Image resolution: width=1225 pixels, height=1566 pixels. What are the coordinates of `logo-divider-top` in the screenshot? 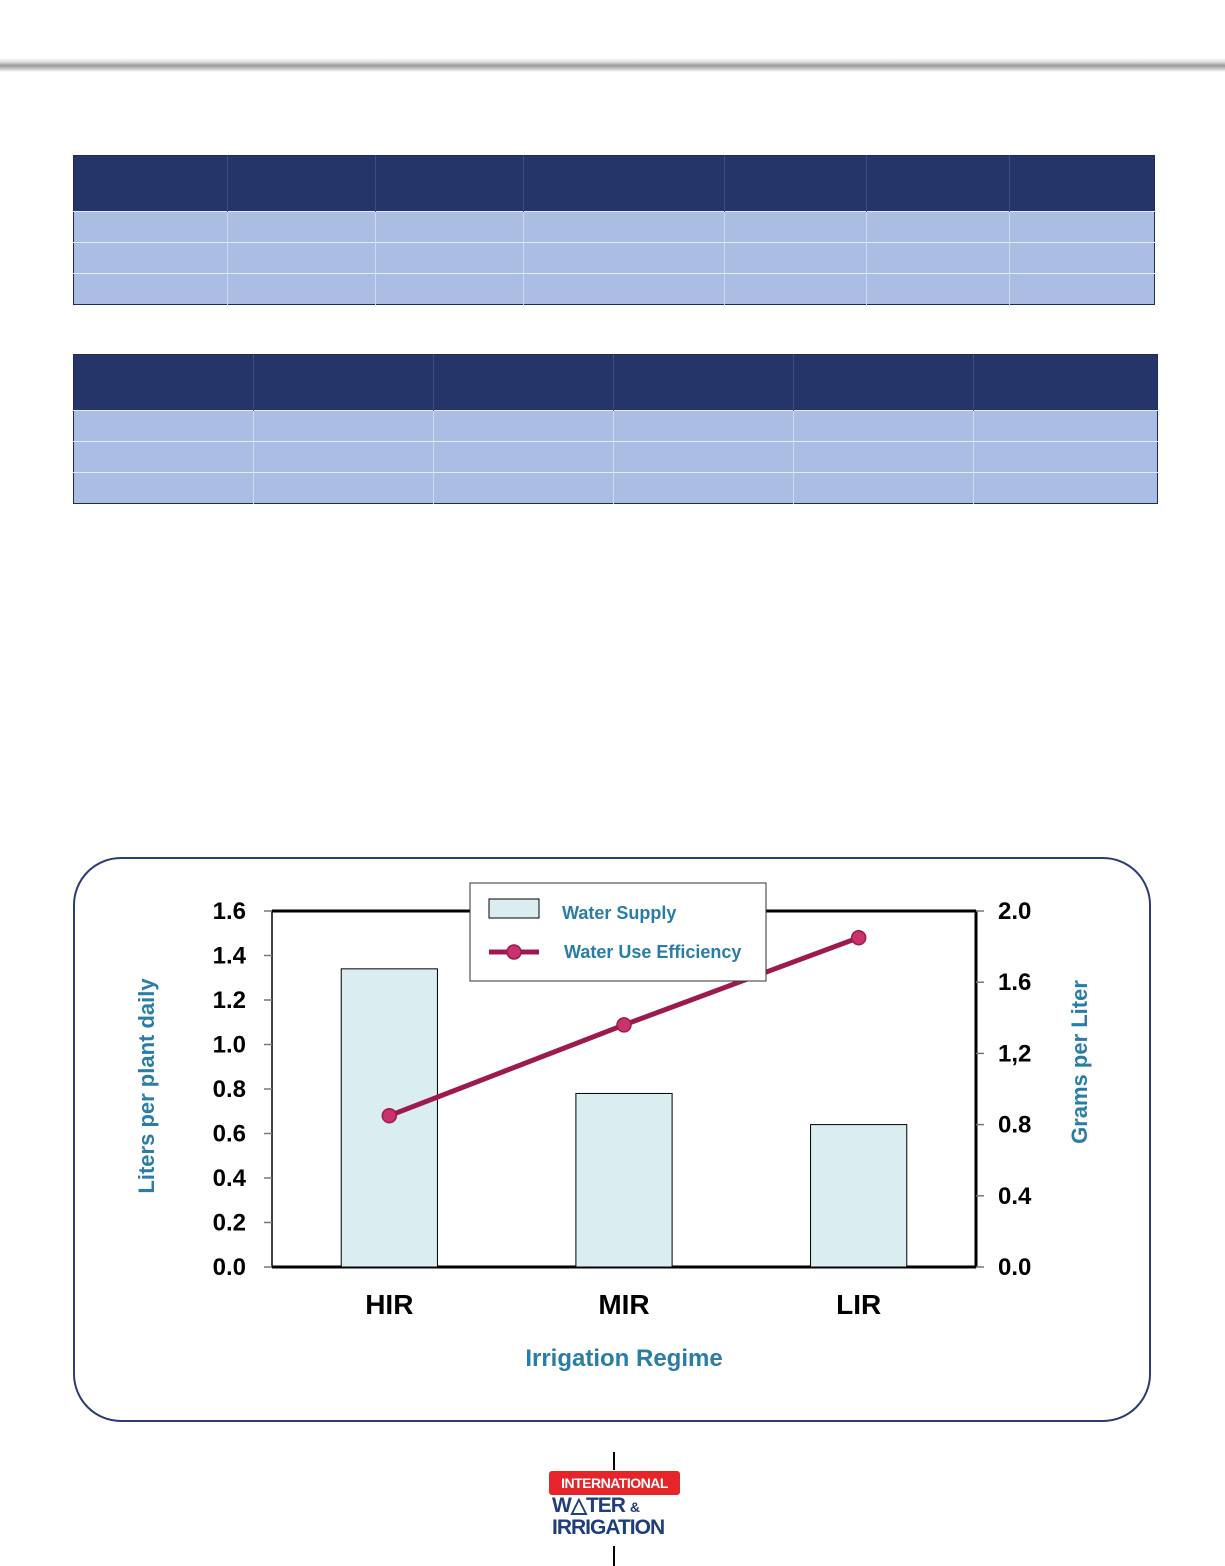 It's located at (614, 1461).